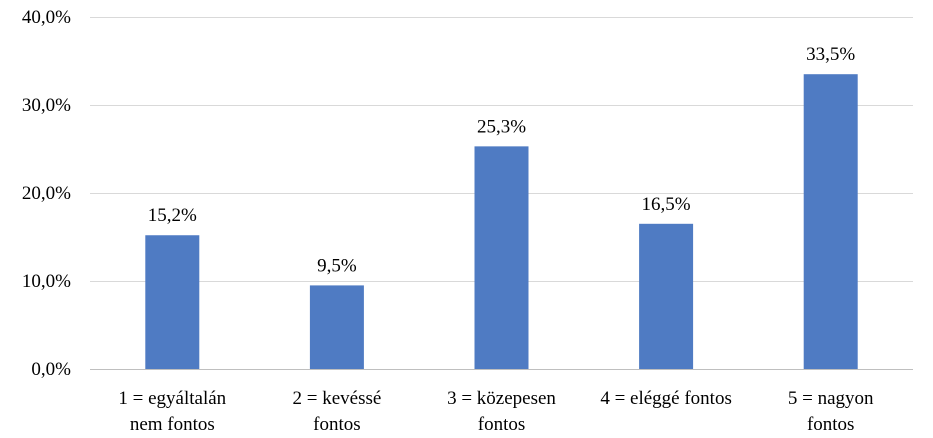  What do you see at coordinates (830, 54) in the screenshot?
I see `data-label: 33,5%` at bounding box center [830, 54].